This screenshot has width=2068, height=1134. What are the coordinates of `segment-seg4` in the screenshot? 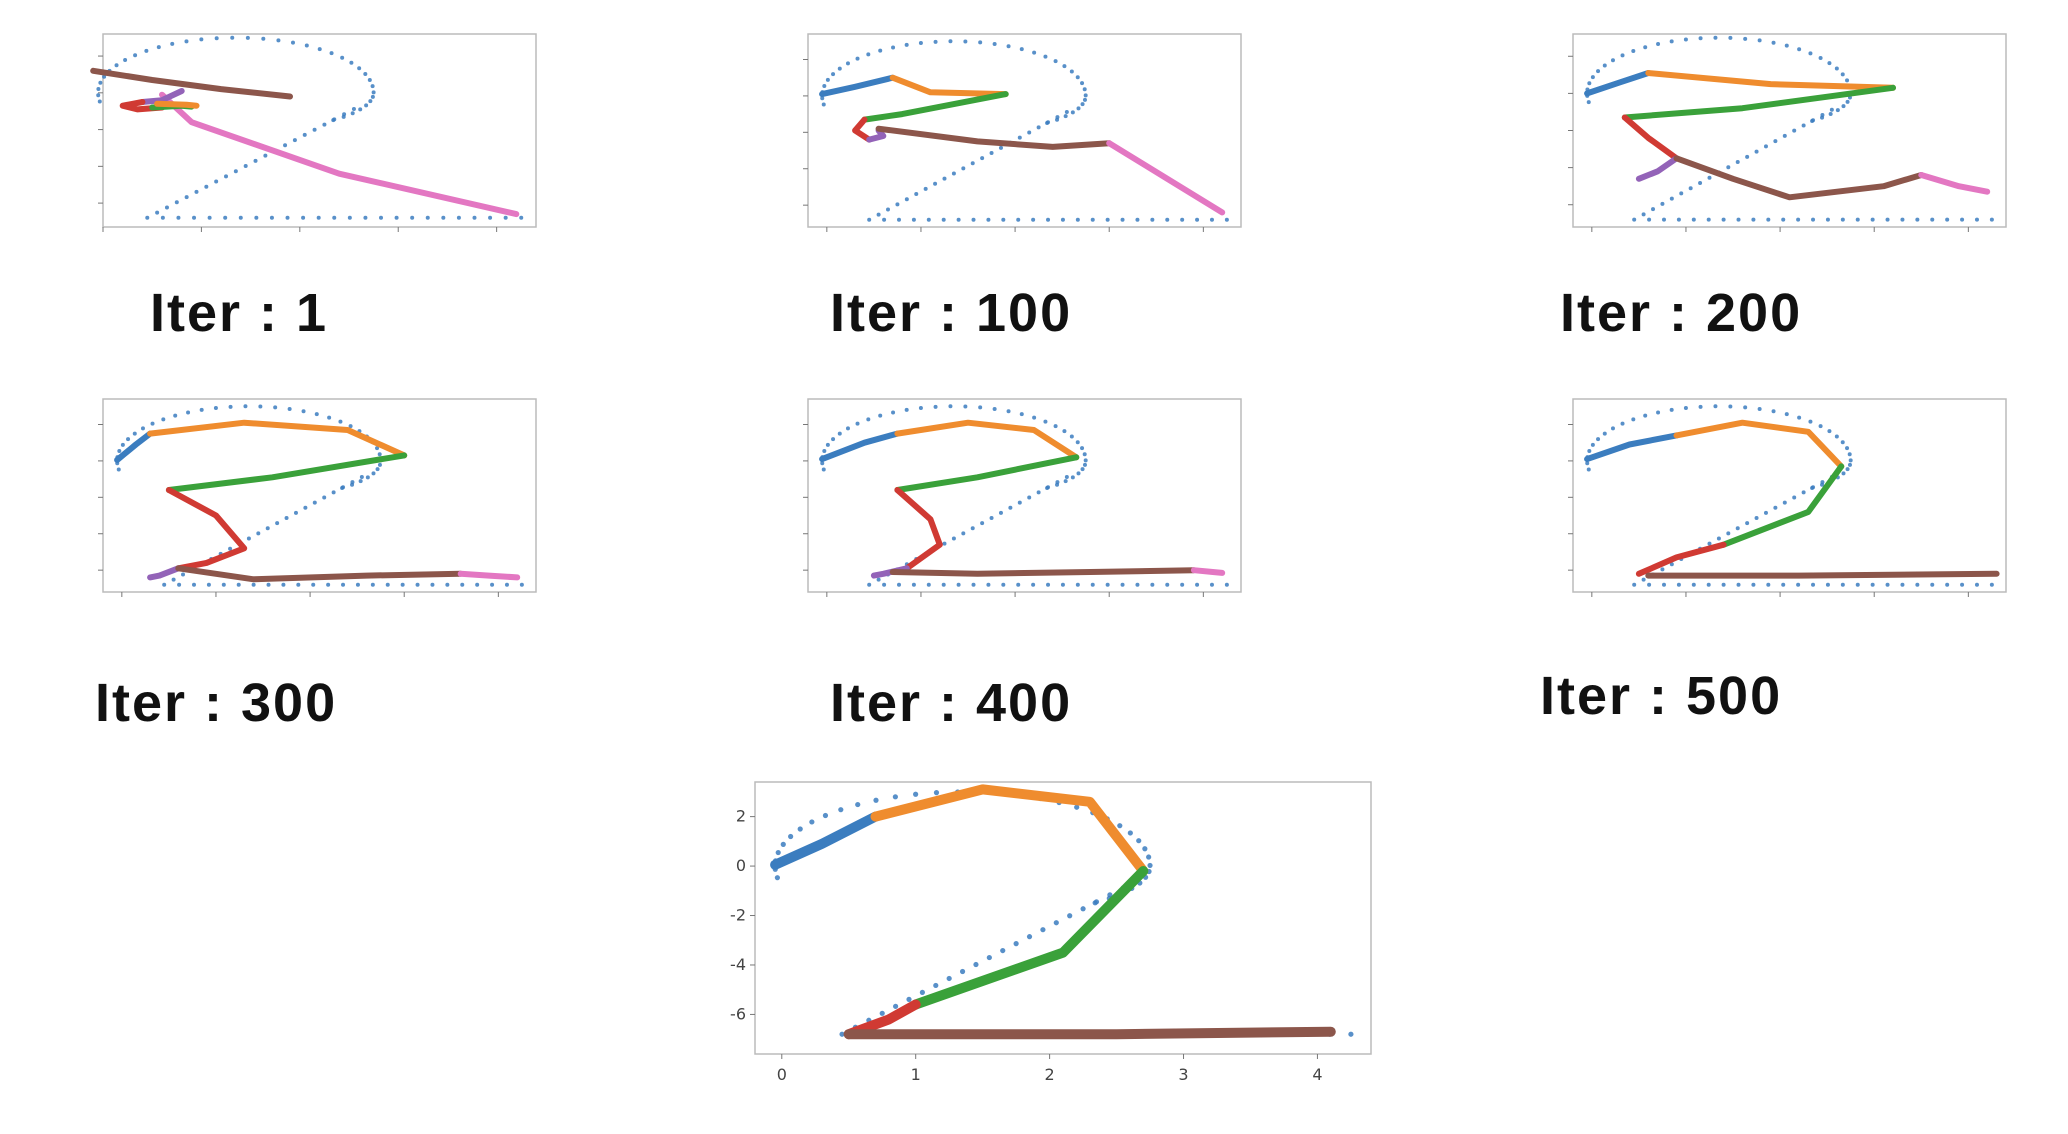 It's located at (918, 529).